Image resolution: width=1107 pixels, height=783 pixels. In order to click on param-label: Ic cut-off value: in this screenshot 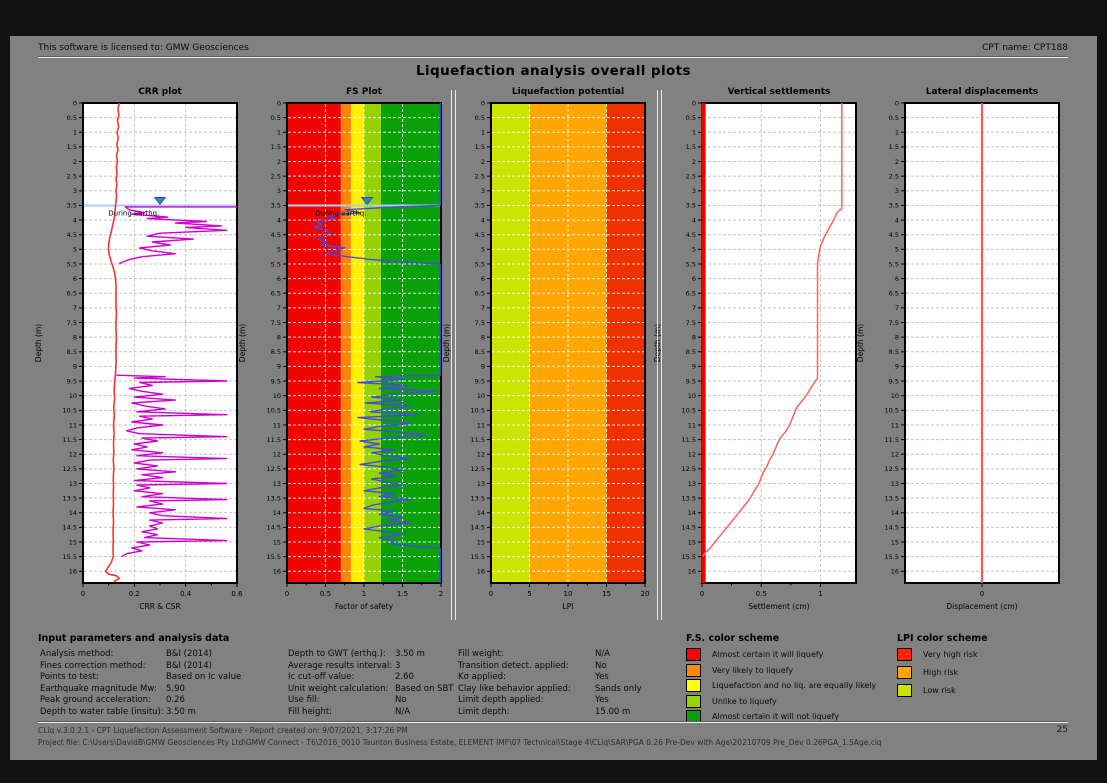, I will do `click(321, 677)`.